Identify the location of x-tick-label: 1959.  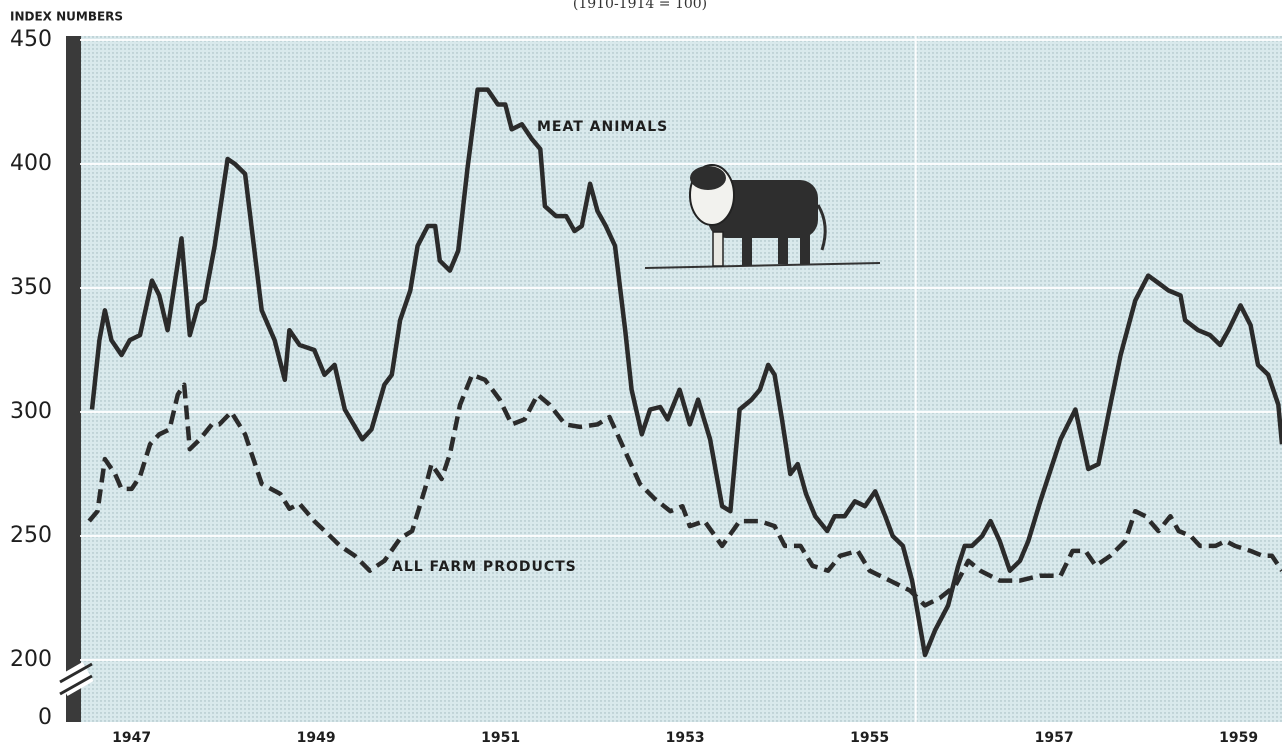
(1238, 737).